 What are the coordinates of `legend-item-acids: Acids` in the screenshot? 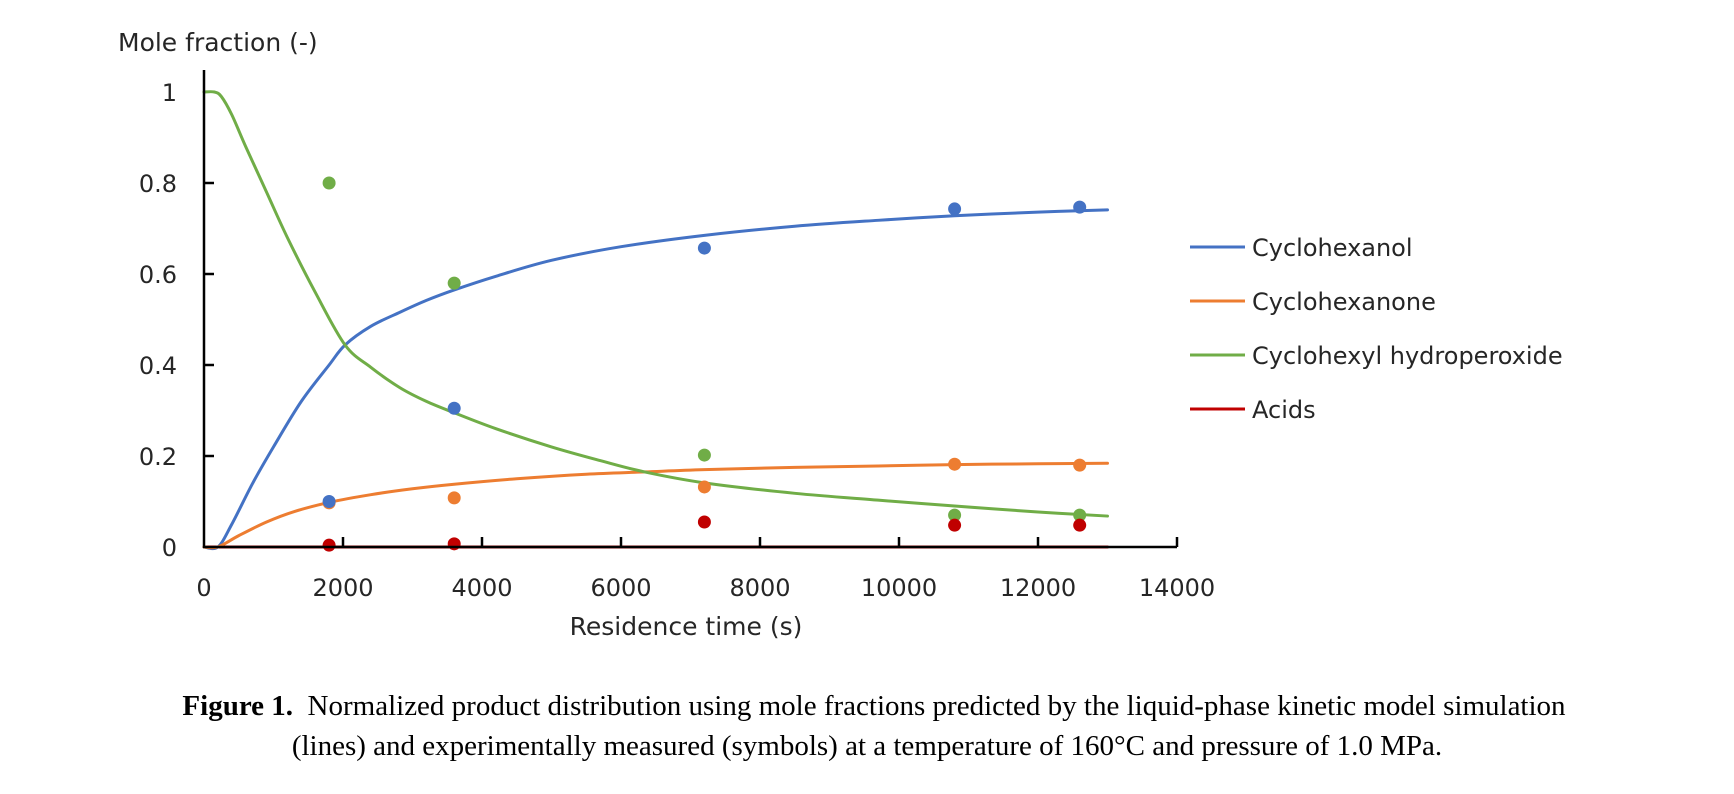 It's located at (1253, 410).